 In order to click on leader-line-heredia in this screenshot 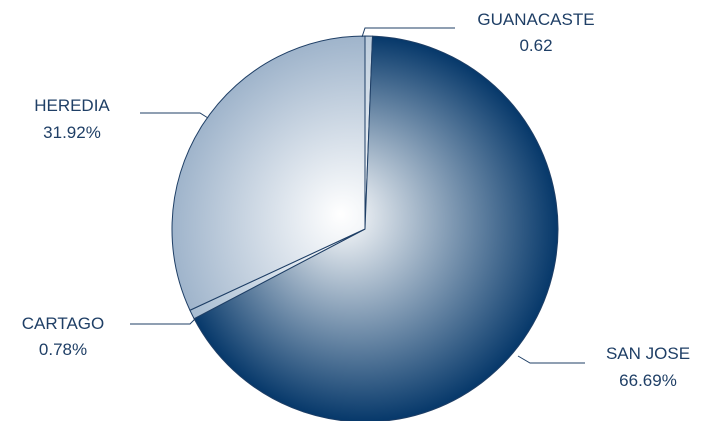, I will do `click(174, 115)`.